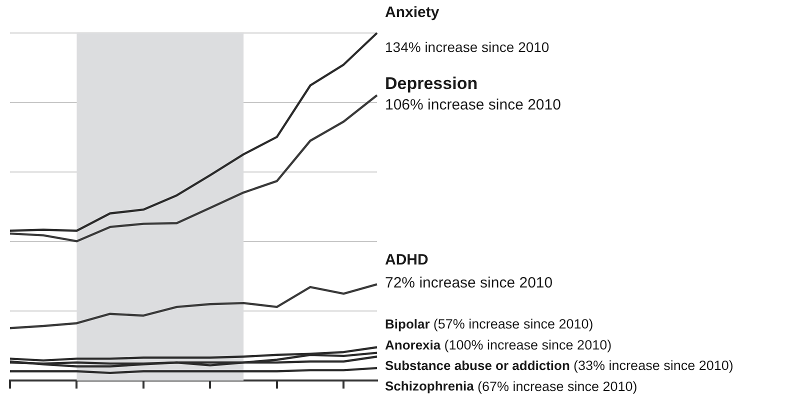  What do you see at coordinates (431, 83) in the screenshot?
I see `series-label: Depression` at bounding box center [431, 83].